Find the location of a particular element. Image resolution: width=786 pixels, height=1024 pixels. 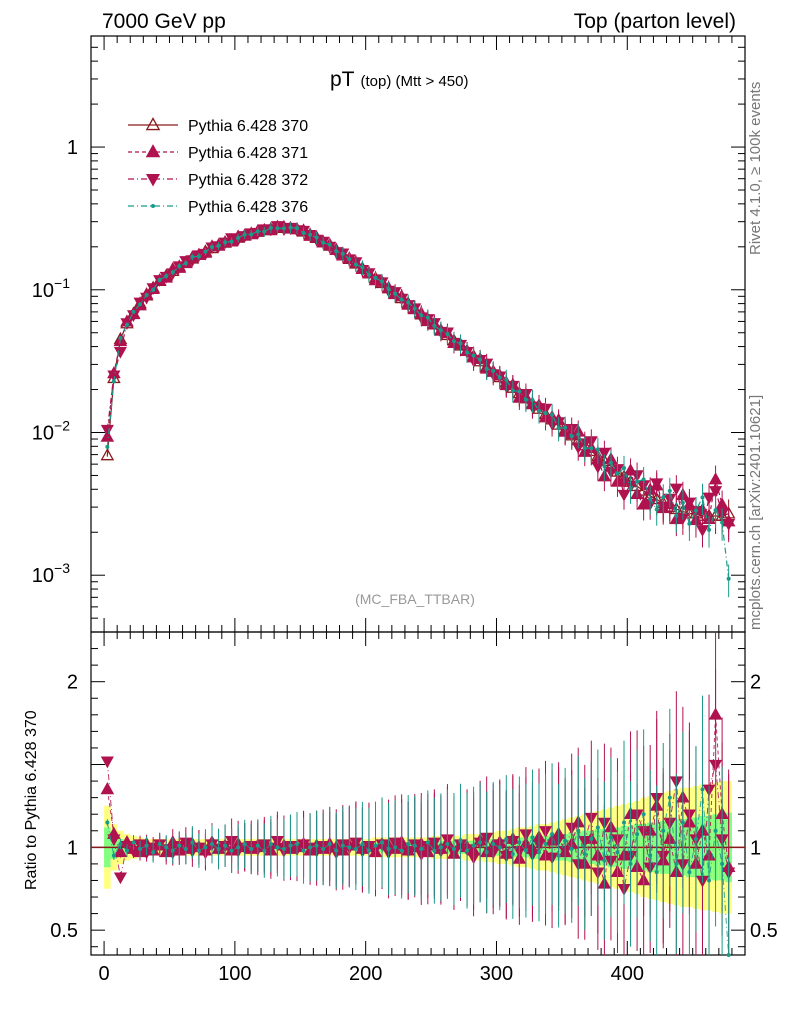

header-left: 7000 GeV pp is located at coordinates (164, 21).